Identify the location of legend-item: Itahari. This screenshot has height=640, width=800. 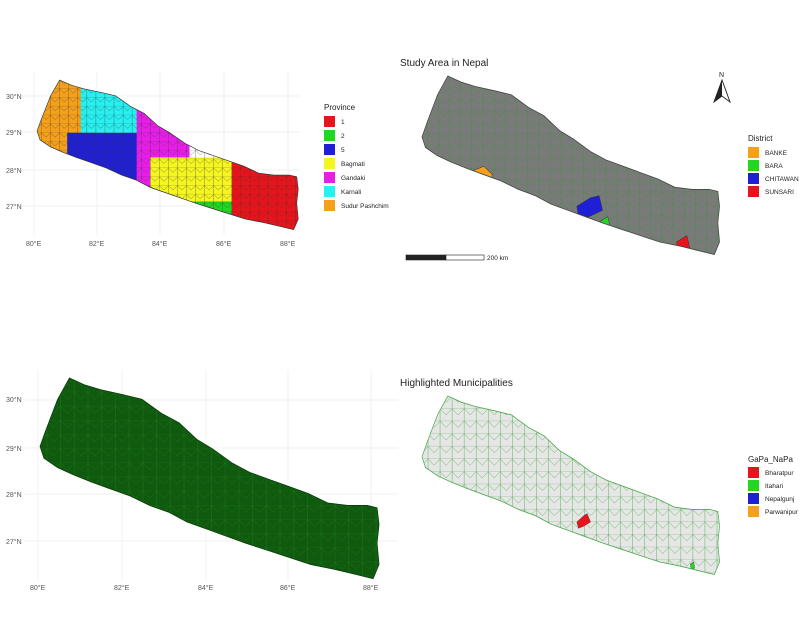
(765, 485).